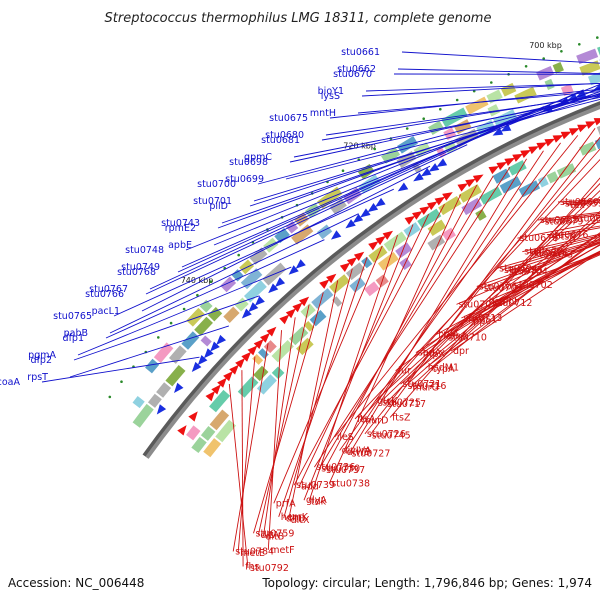  What do you see at coordinates (559, 220) in the screenshot?
I see `reverse-gene-label: stu0665` at bounding box center [559, 220].